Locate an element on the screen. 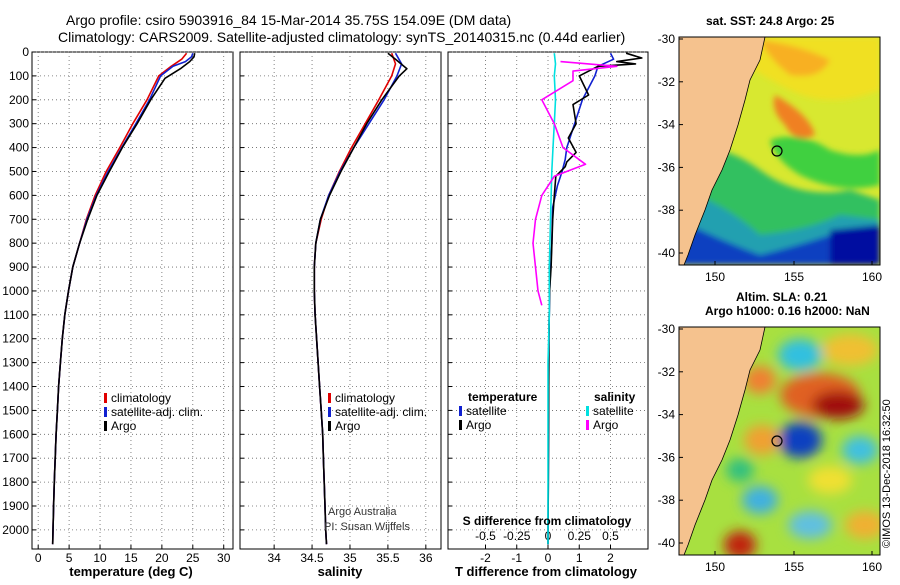  x-tick-label: 20 is located at coordinates (162, 558).